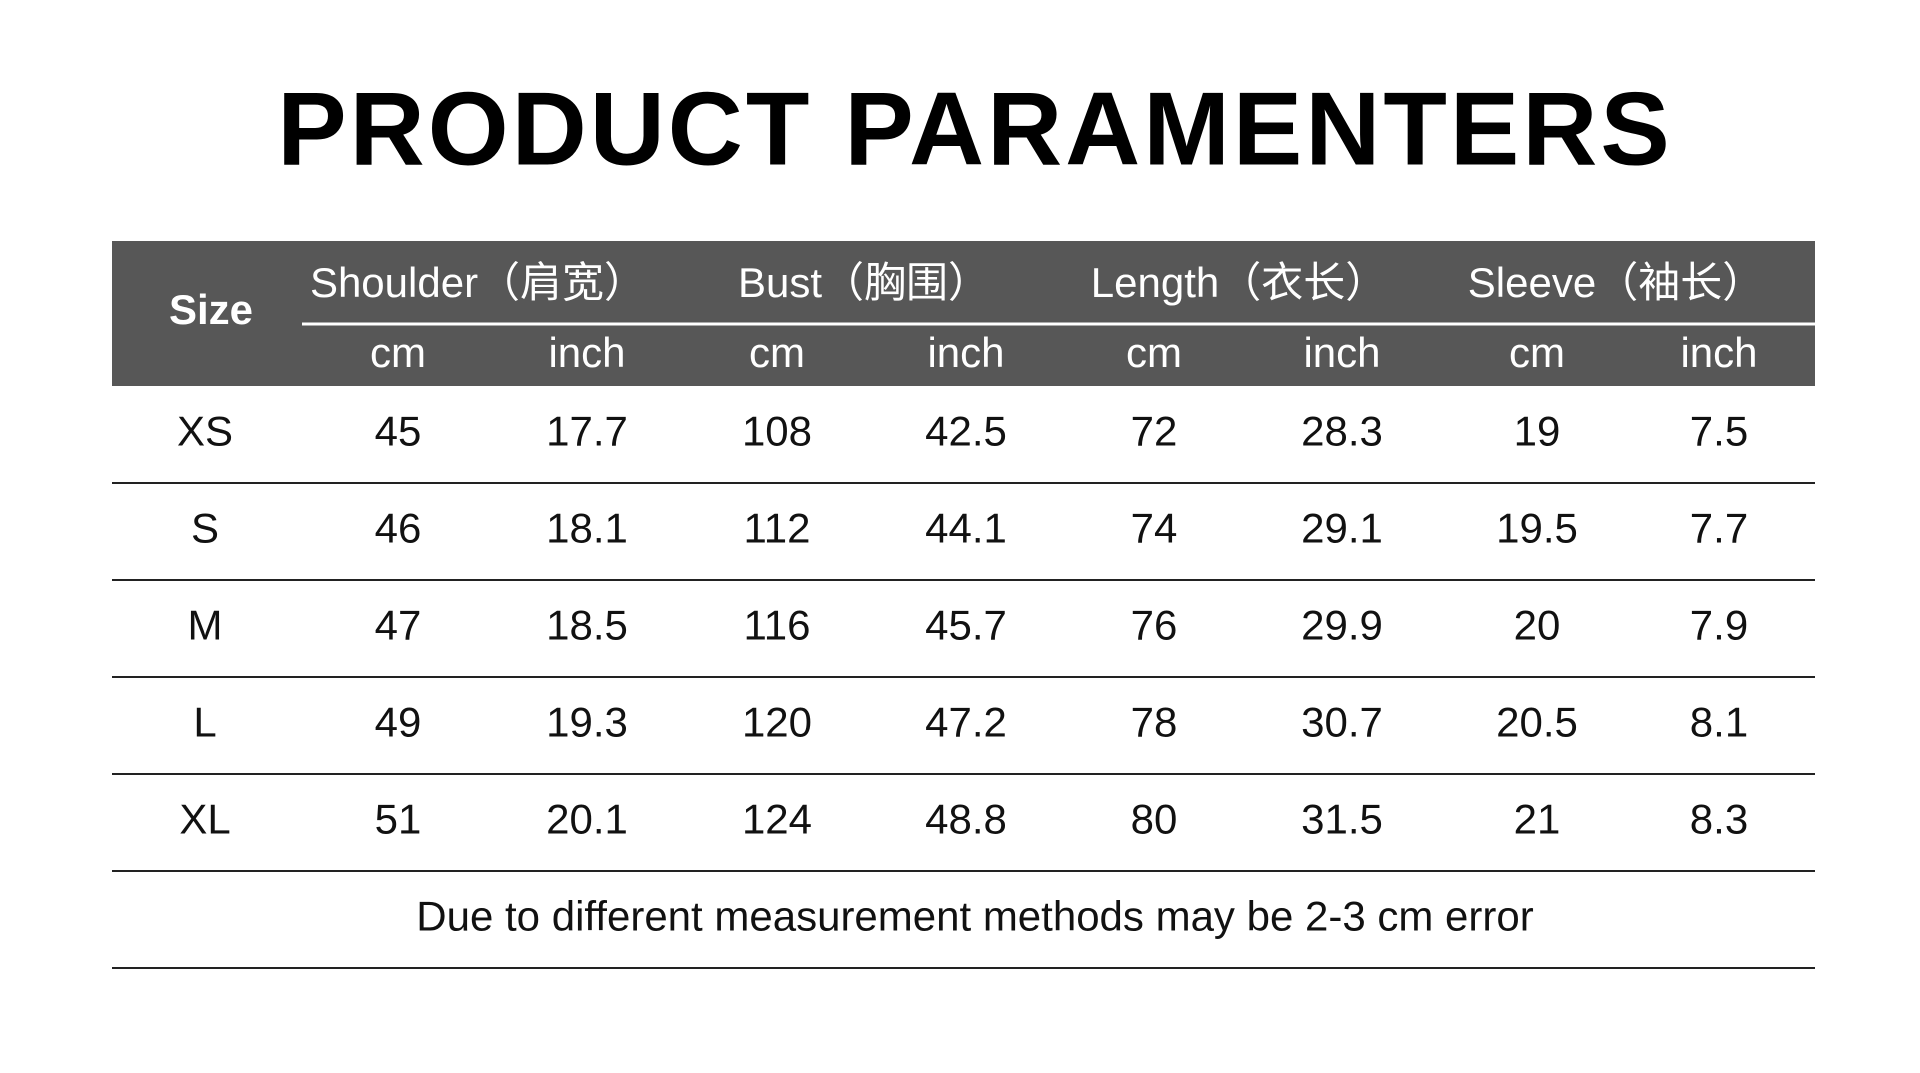 The image size is (1920, 1073). Describe the element at coordinates (1154, 431) in the screenshot. I see `measurement: 72` at that location.